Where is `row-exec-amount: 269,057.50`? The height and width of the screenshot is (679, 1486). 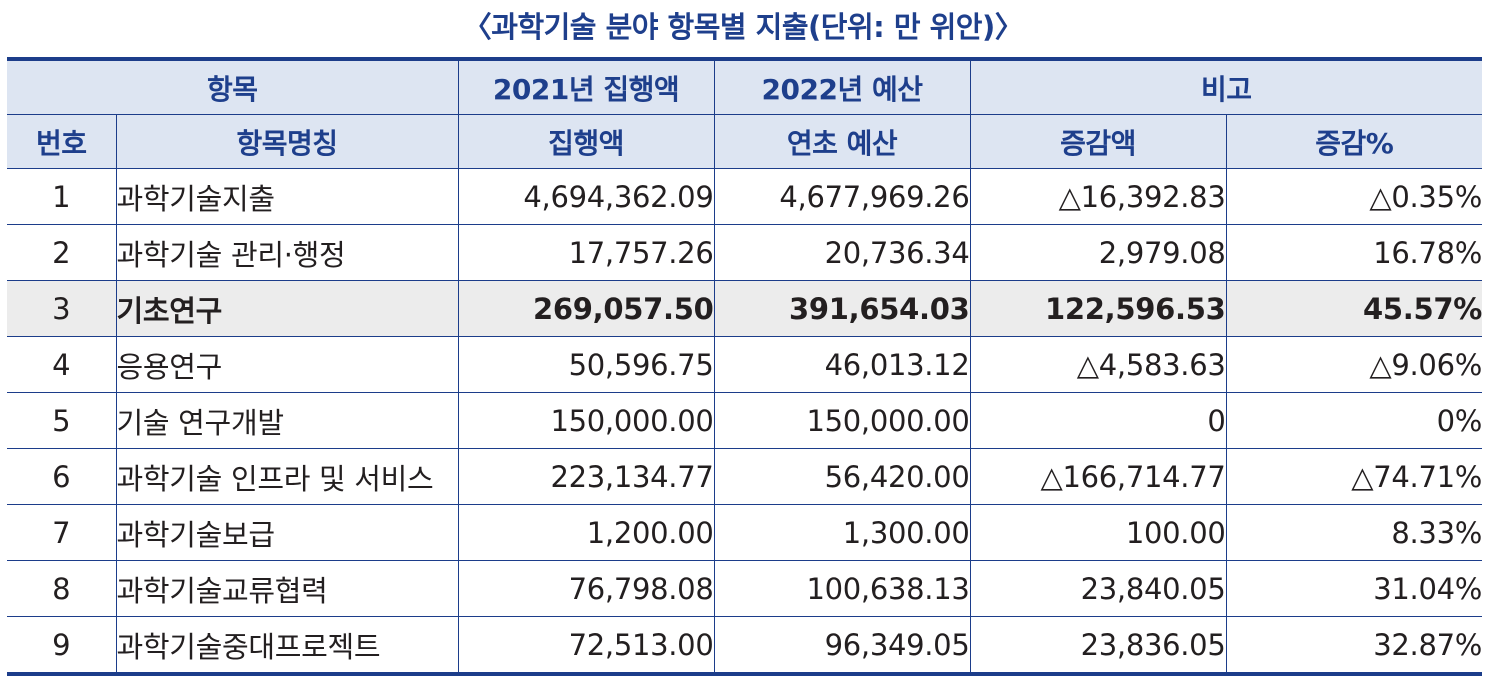
row-exec-amount: 269,057.50 is located at coordinates (586, 308).